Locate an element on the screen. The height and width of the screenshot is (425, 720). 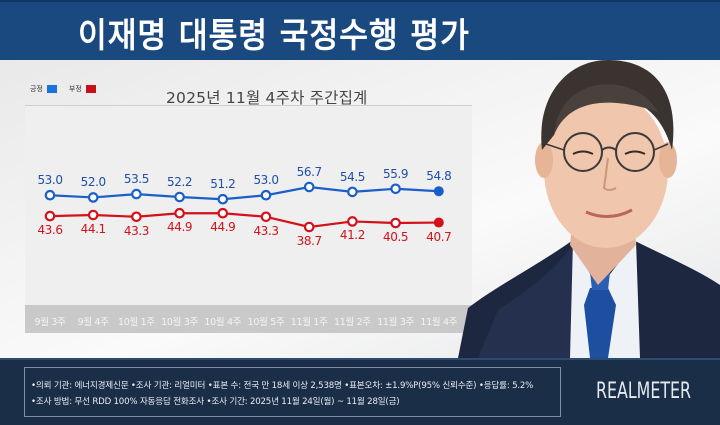
x-axis-label: 10월 1주 is located at coordinates (136, 322).